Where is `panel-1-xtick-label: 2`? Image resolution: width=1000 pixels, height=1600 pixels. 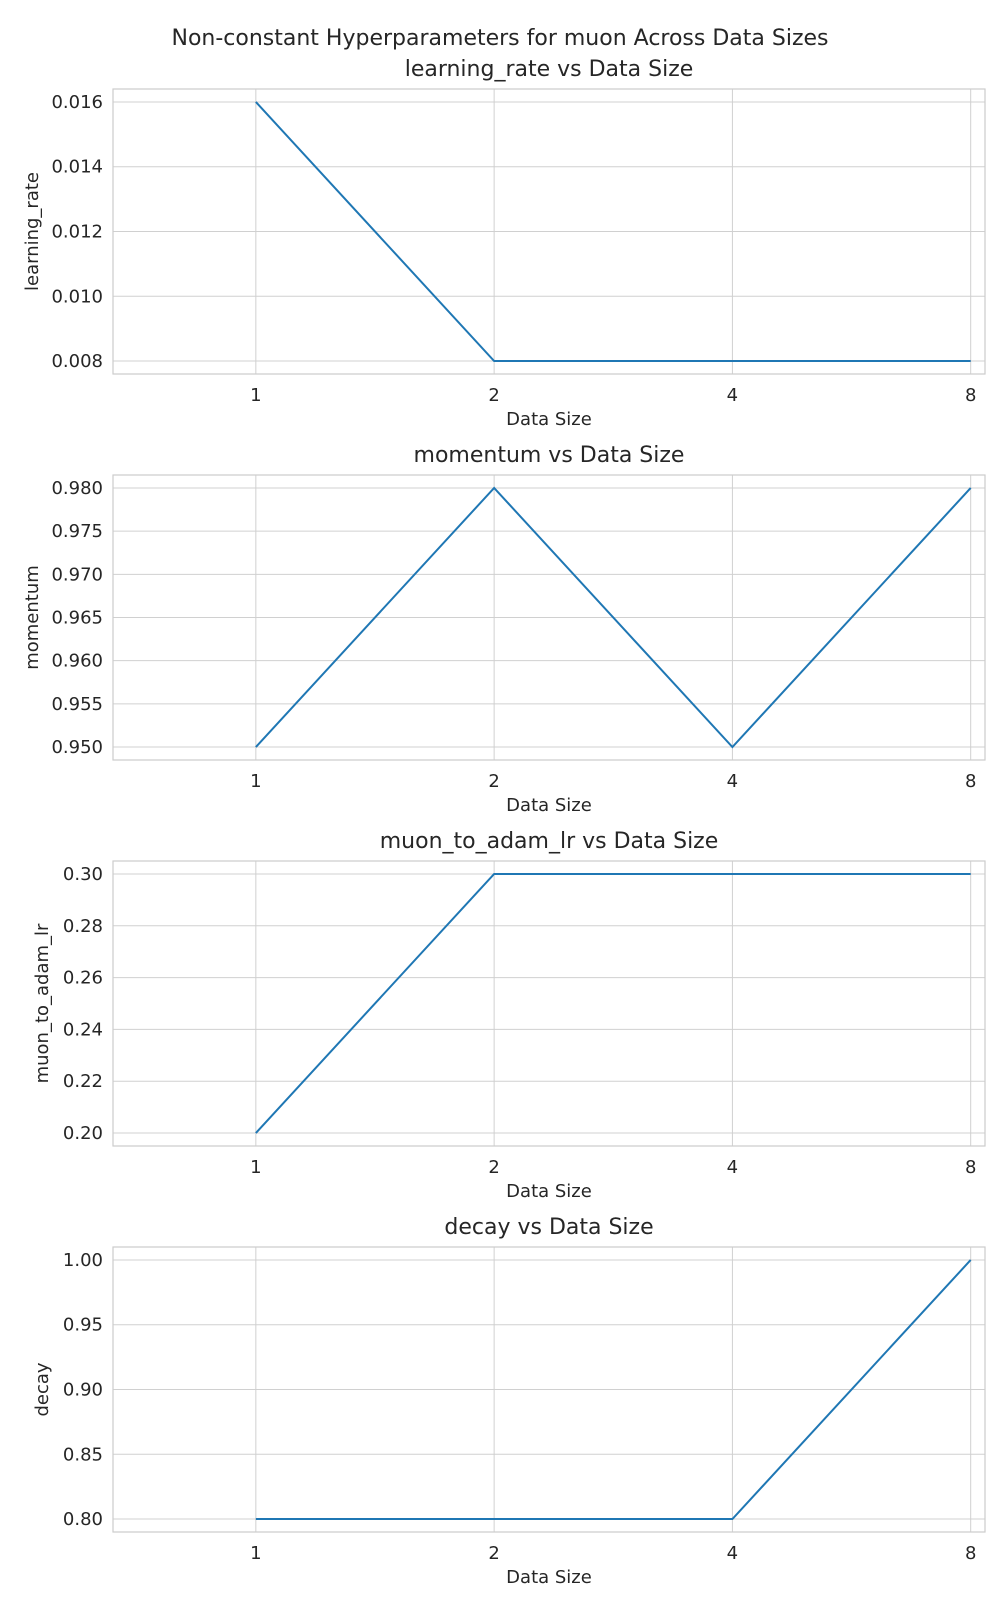
panel-1-xtick-label: 2 is located at coordinates (493, 395).